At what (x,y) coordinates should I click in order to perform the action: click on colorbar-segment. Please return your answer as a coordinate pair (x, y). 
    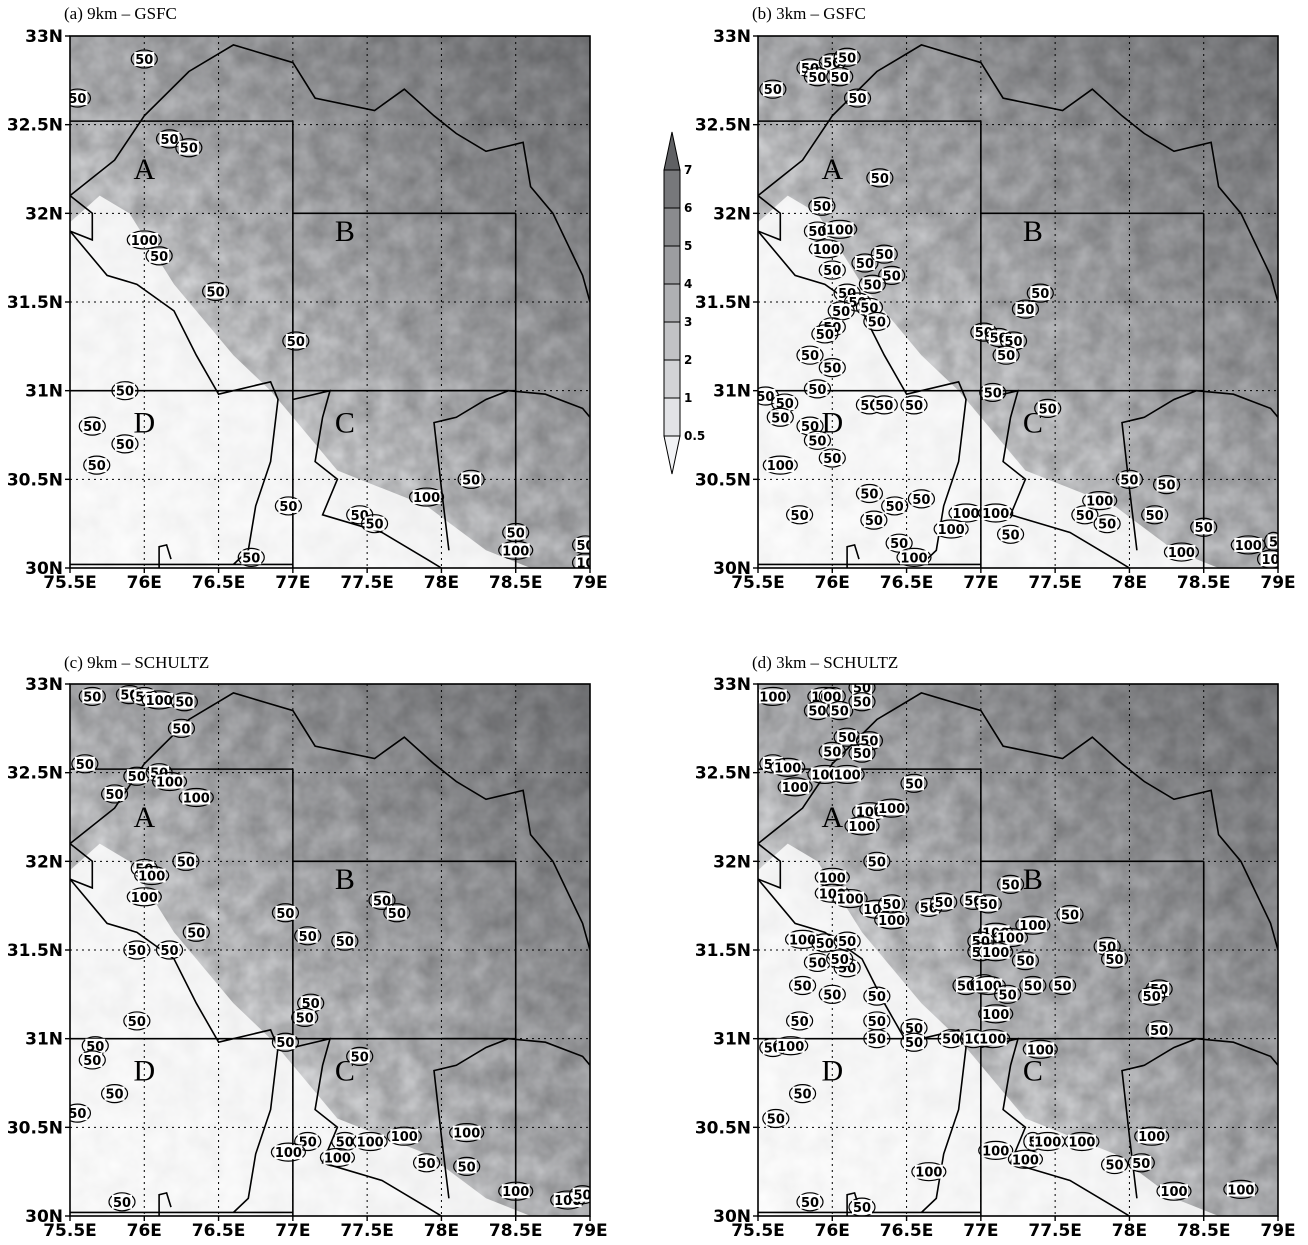
    Looking at the image, I should click on (672, 341).